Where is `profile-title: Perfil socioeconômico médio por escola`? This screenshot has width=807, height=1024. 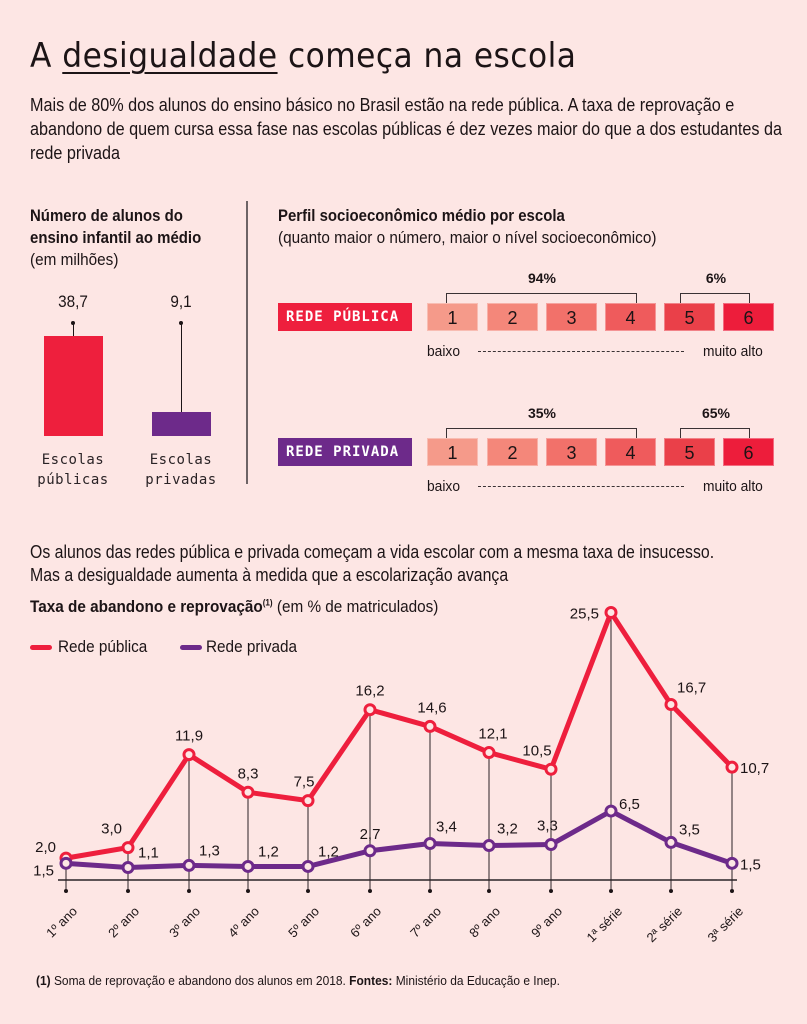
profile-title: Perfil socioeconômico médio por escola is located at coordinates (421, 215).